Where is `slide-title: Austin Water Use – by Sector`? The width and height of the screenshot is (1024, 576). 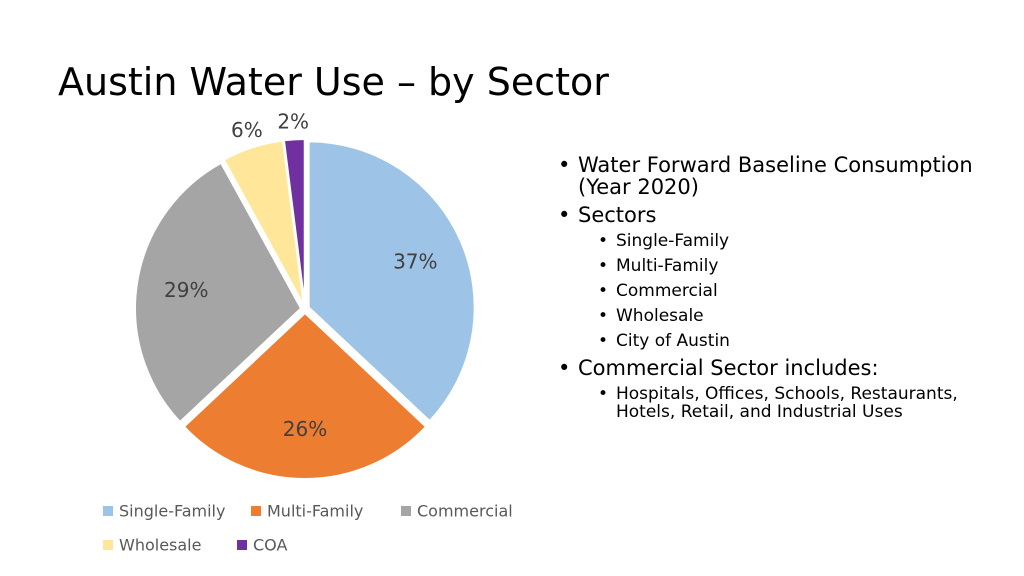
slide-title: Austin Water Use – by Sector is located at coordinates (333, 82).